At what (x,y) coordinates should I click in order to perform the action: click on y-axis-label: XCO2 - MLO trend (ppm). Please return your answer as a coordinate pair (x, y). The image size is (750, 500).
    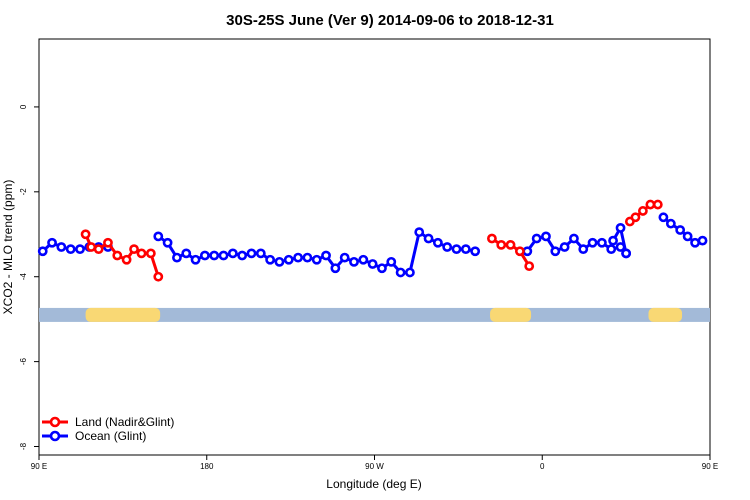
    Looking at the image, I should click on (8, 247).